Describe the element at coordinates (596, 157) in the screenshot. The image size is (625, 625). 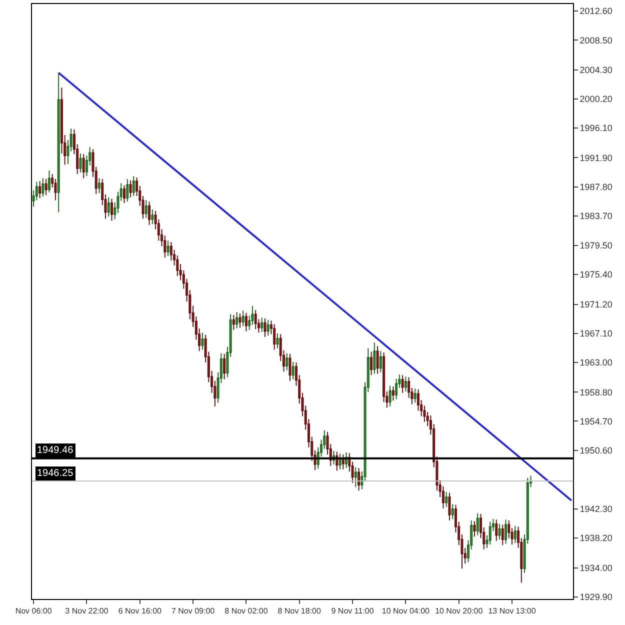
I see `y-tick-label: 1991.90` at that location.